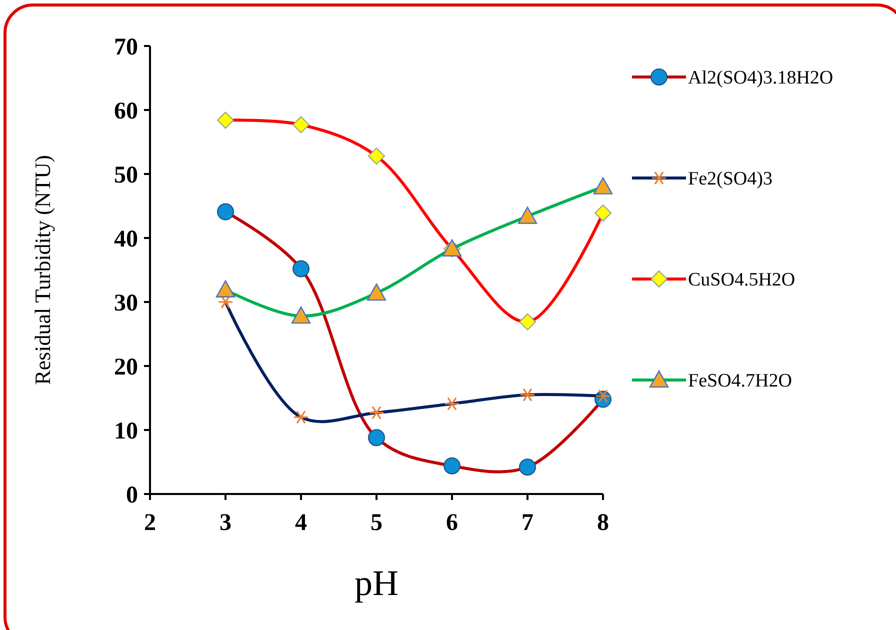 The width and height of the screenshot is (896, 630). What do you see at coordinates (226, 523) in the screenshot?
I see `x-tick-label: 3` at bounding box center [226, 523].